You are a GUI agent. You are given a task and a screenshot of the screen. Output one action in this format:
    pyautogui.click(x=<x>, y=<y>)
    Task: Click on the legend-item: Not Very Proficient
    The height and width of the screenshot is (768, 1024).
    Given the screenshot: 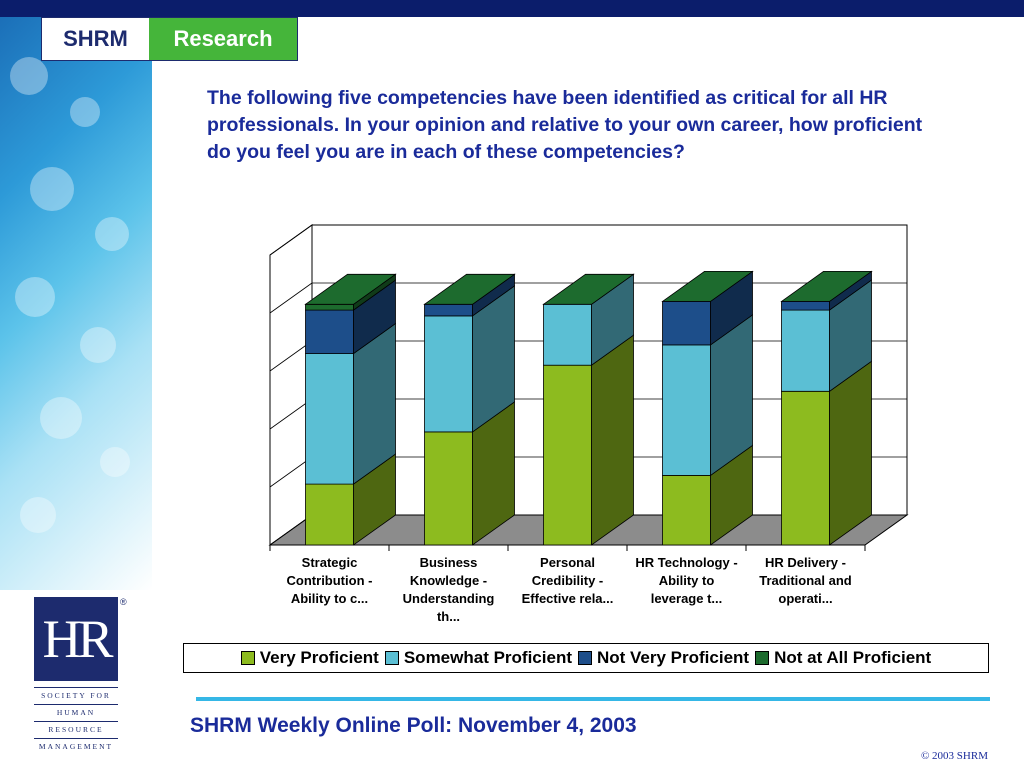 What is the action you would take?
    pyautogui.click(x=663, y=658)
    